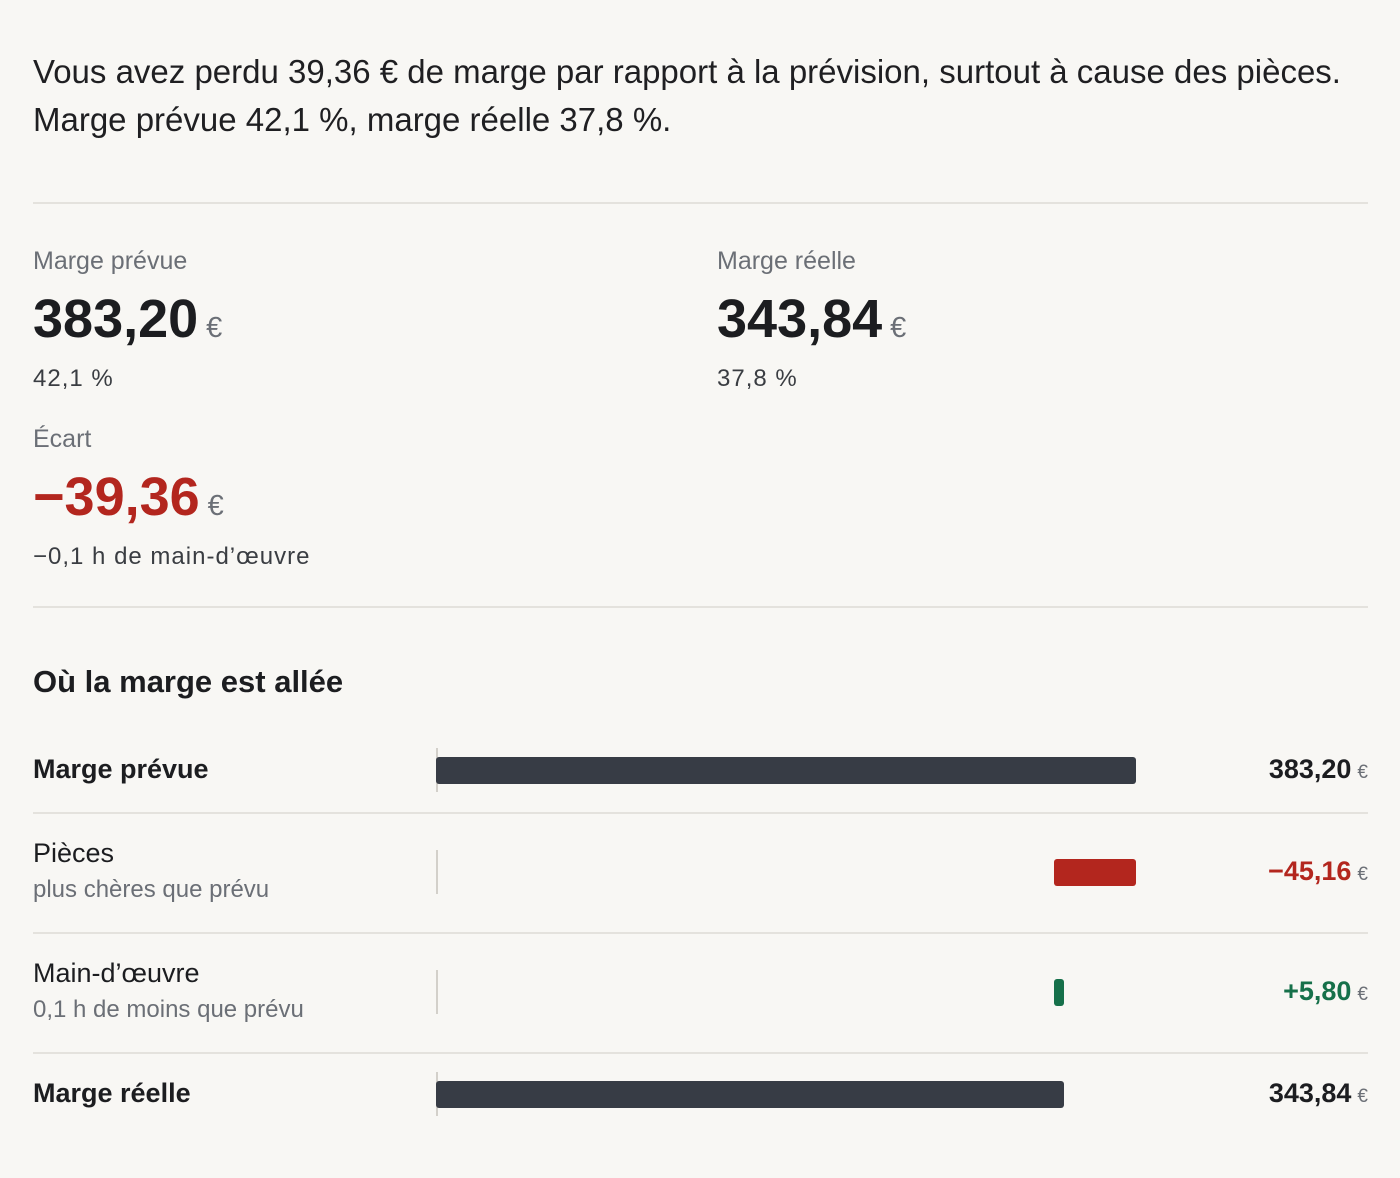 The width and height of the screenshot is (1400, 1178). Describe the element at coordinates (116, 973) in the screenshot. I see `chart-category-label: Main-d’œuvre` at that location.